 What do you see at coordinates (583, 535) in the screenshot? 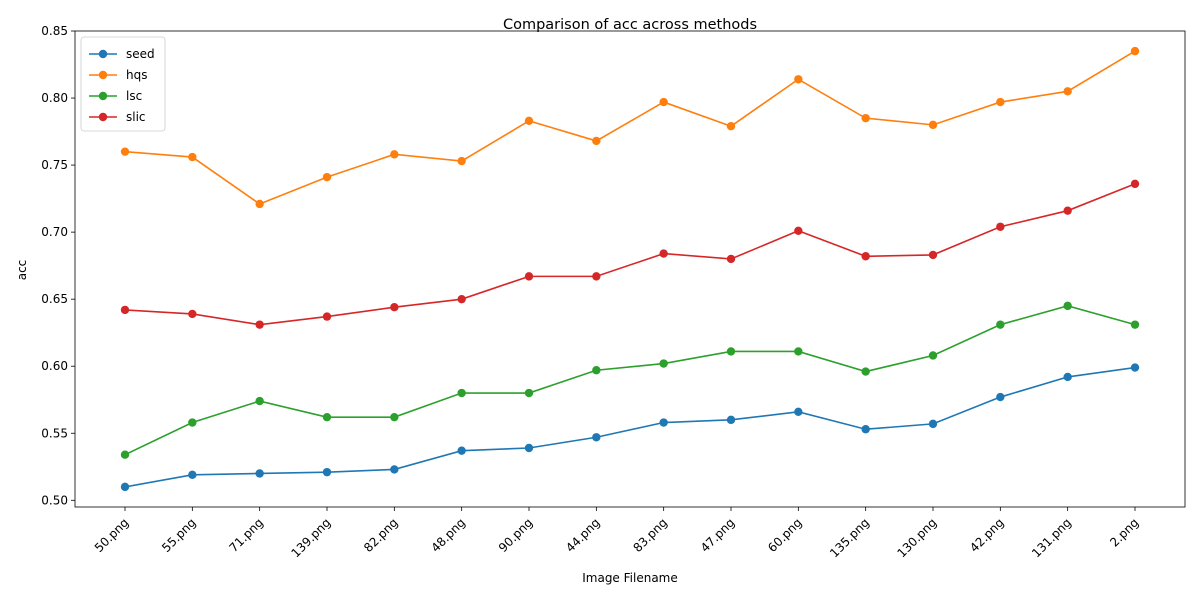
I see `x-tick-label: 44.png` at bounding box center [583, 535].